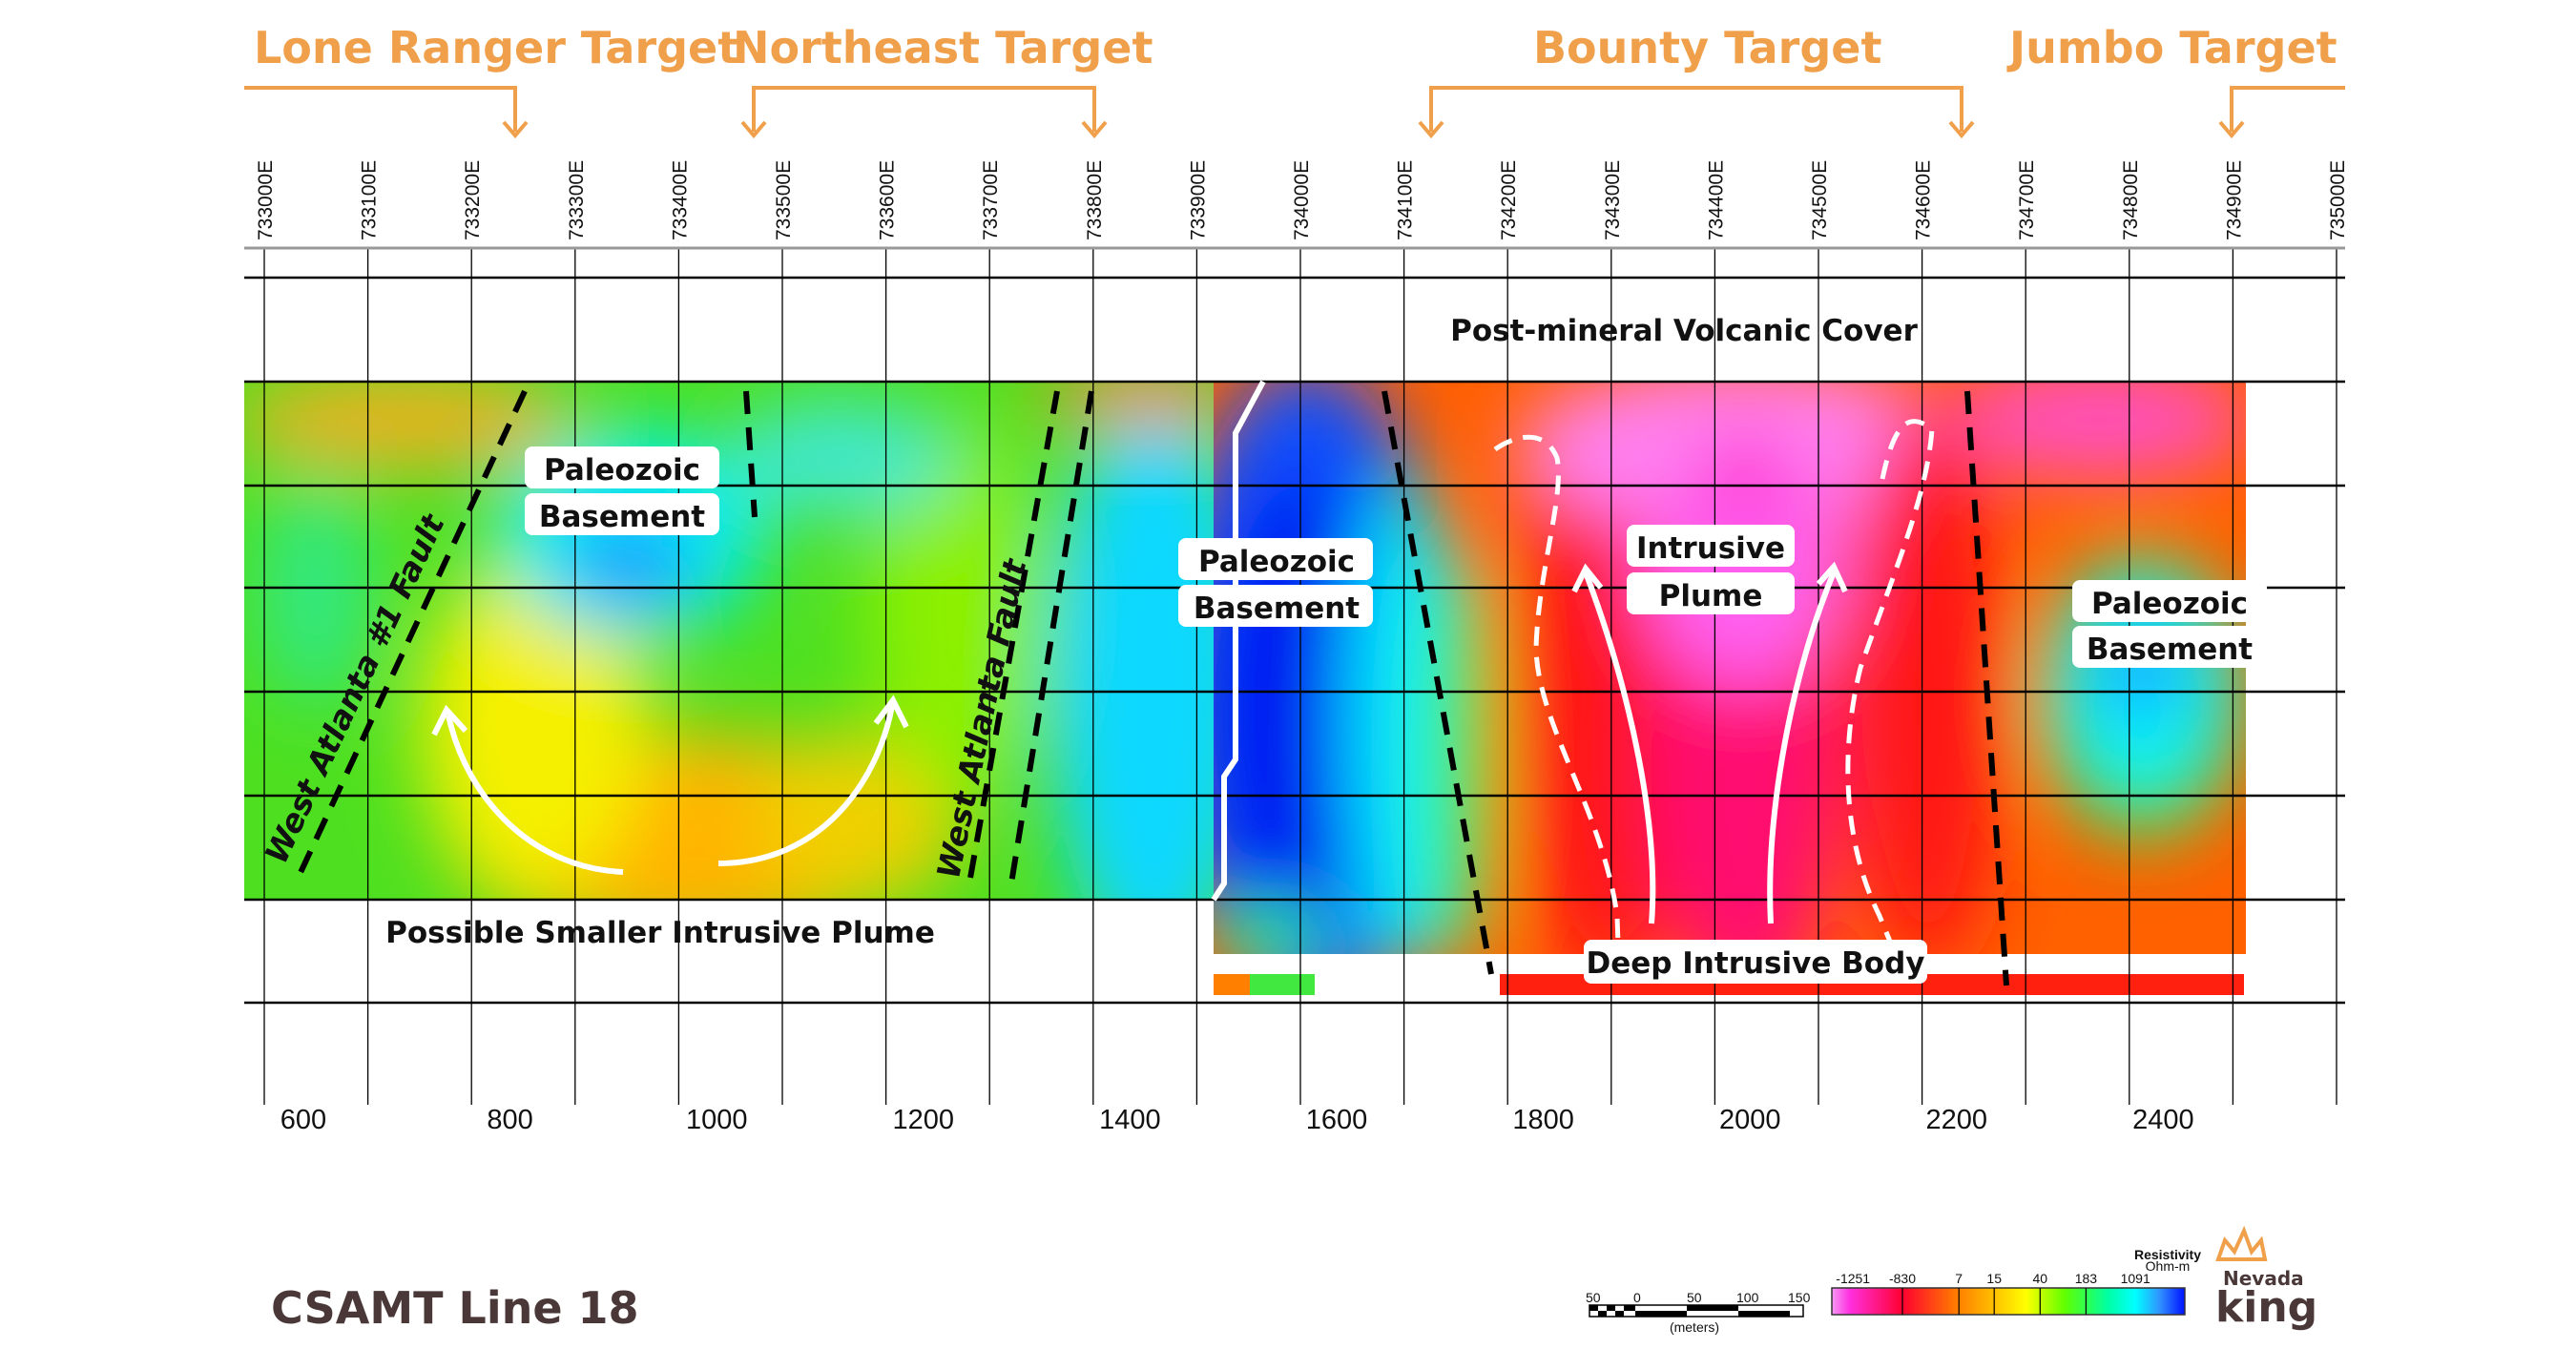 The width and height of the screenshot is (2576, 1349). I want to click on easting-label: 734000E, so click(1302, 200).